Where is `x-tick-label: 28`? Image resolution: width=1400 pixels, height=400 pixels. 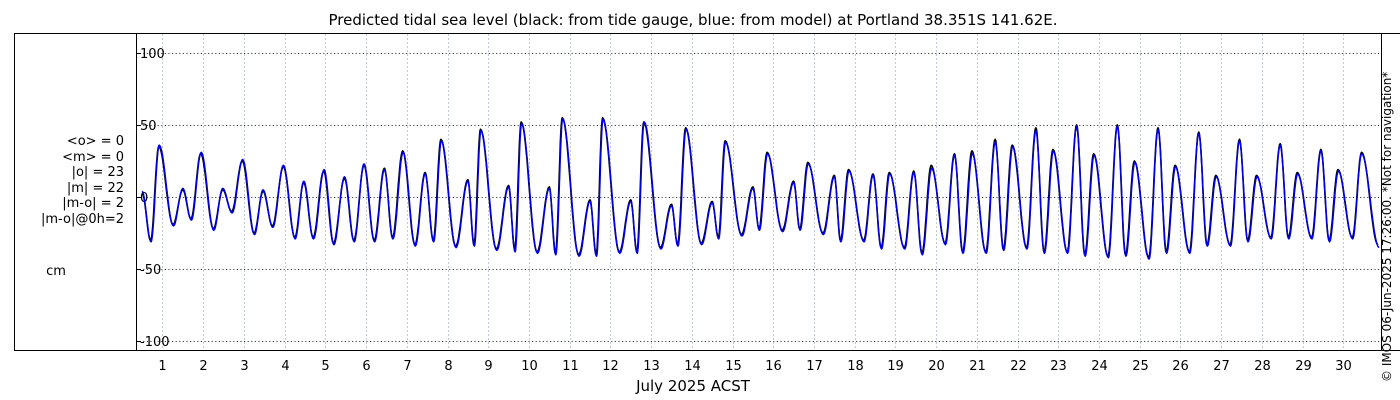 x-tick-label: 28 is located at coordinates (1262, 366).